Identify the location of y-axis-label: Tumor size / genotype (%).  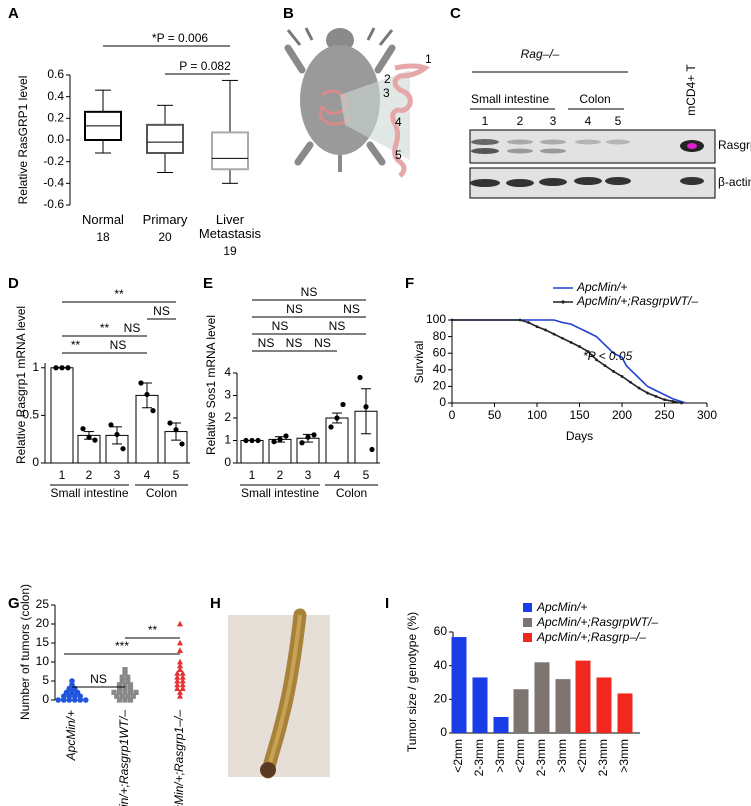
(412, 682).